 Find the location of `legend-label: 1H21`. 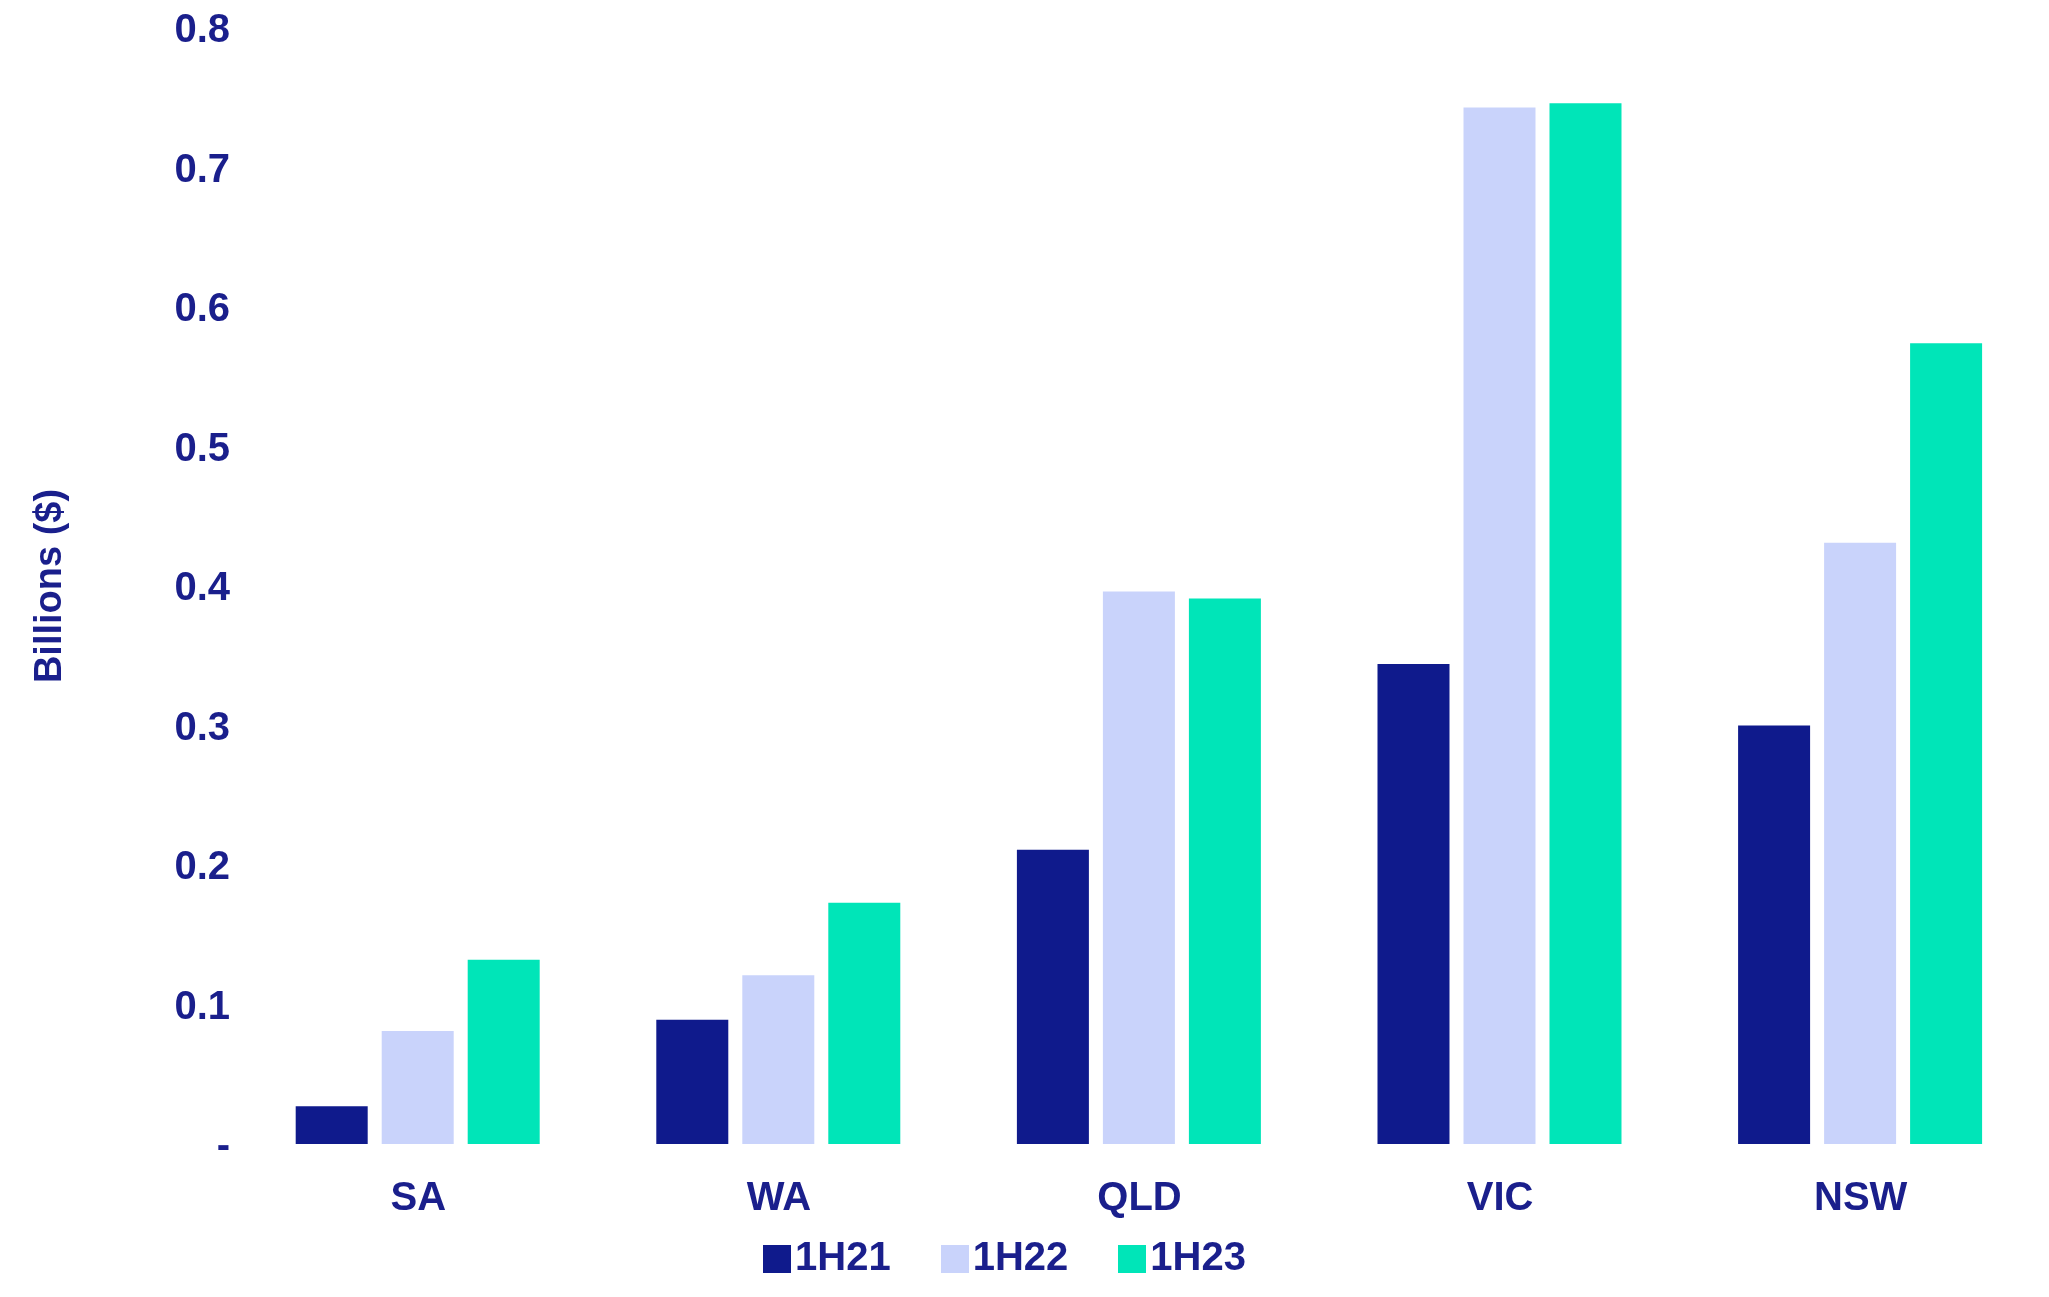

legend-label: 1H21 is located at coordinates (843, 1256).